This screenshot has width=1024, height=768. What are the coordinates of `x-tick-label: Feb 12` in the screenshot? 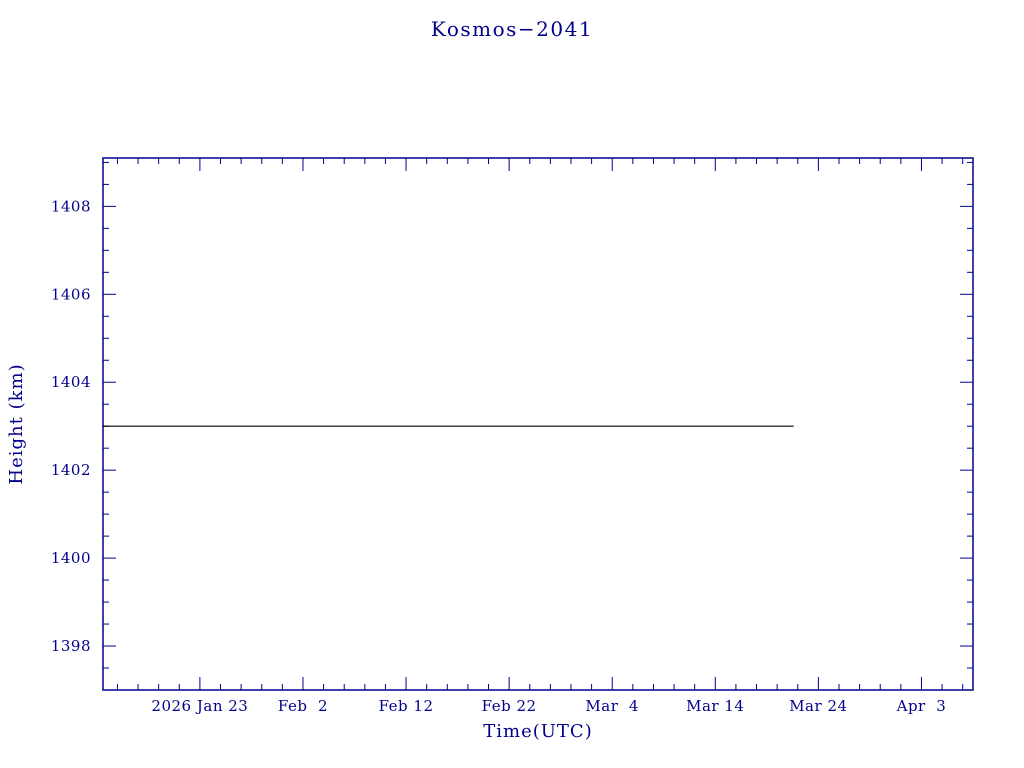 It's located at (406, 706).